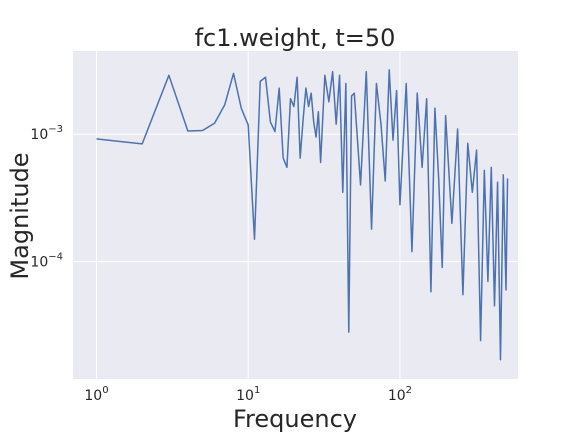  Describe the element at coordinates (96, 394) in the screenshot. I see `x-tick-label: 10⁰` at that location.